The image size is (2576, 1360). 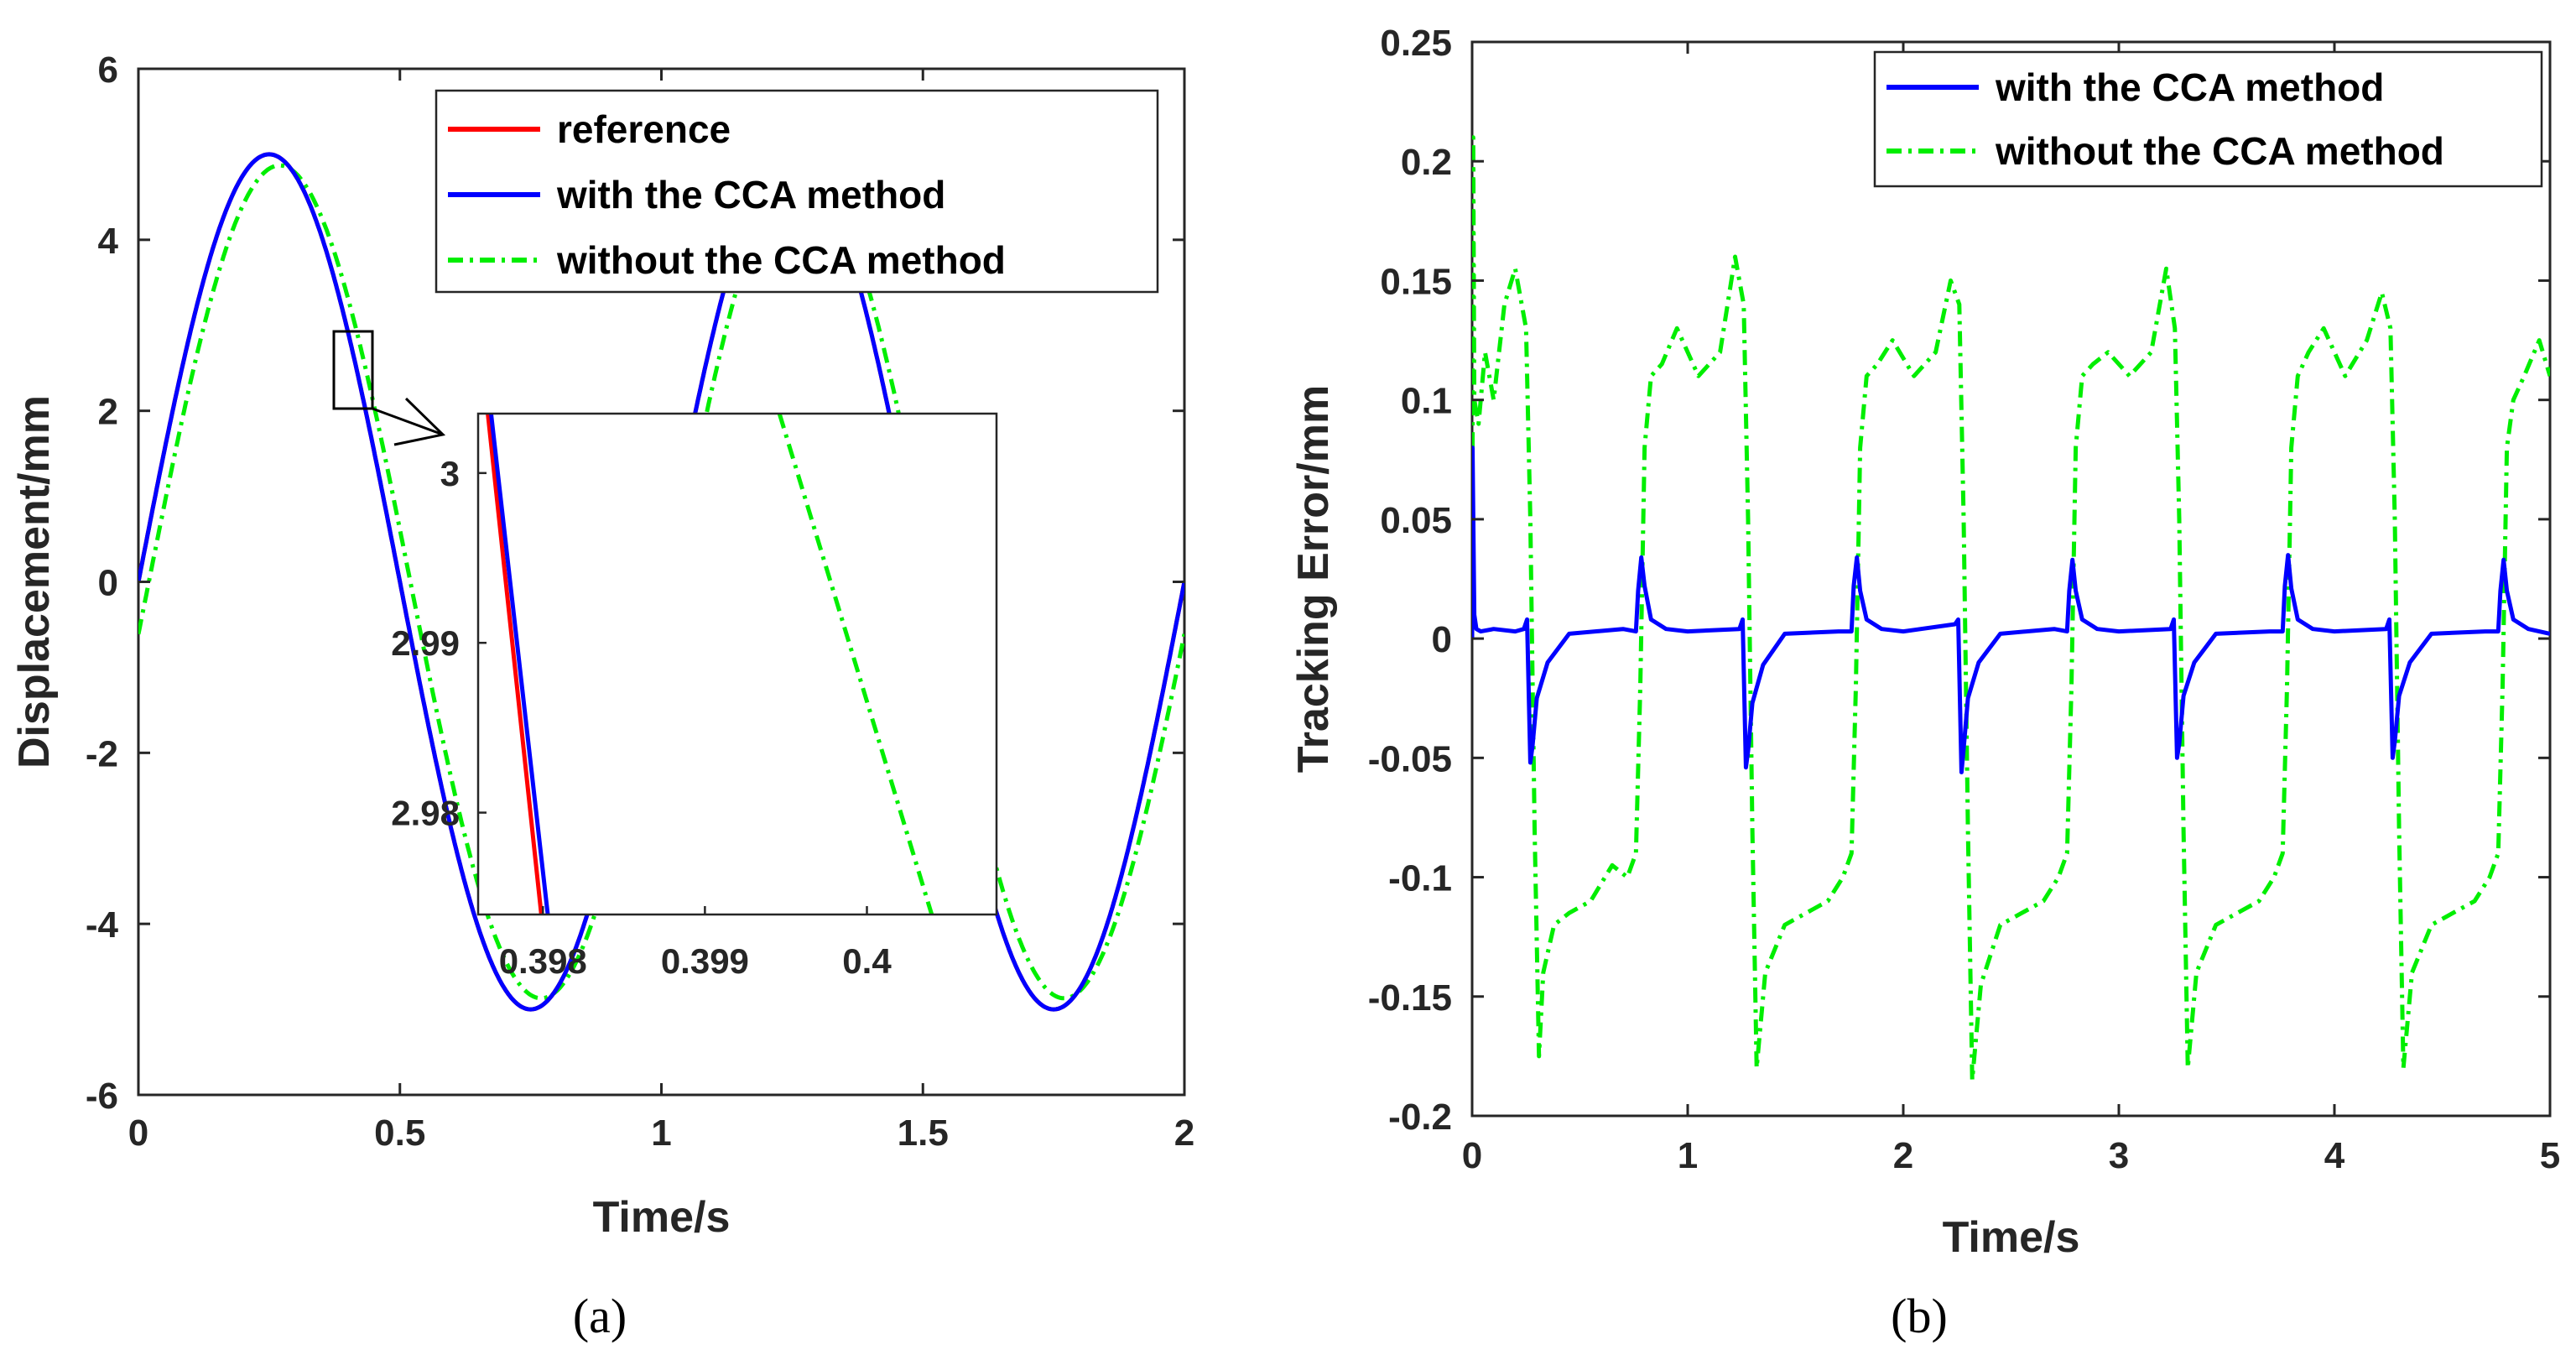 What do you see at coordinates (1313, 579) in the screenshot?
I see `chart-b-ylabel: Tracking Error/mm` at bounding box center [1313, 579].